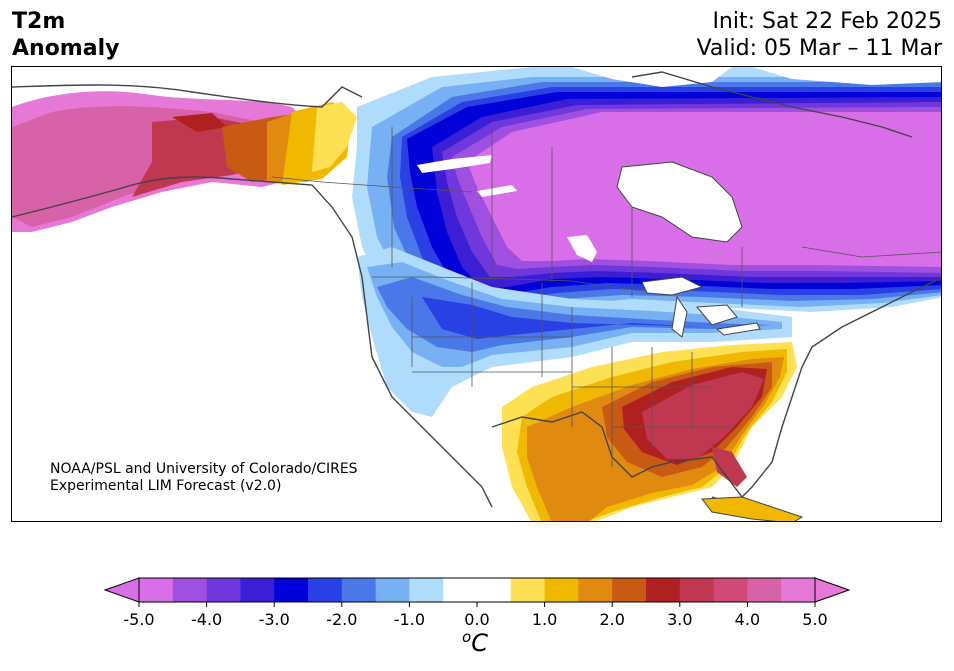 The image size is (954, 671). What do you see at coordinates (341, 619) in the screenshot?
I see `colorbar-tick-label: -2.0` at bounding box center [341, 619].